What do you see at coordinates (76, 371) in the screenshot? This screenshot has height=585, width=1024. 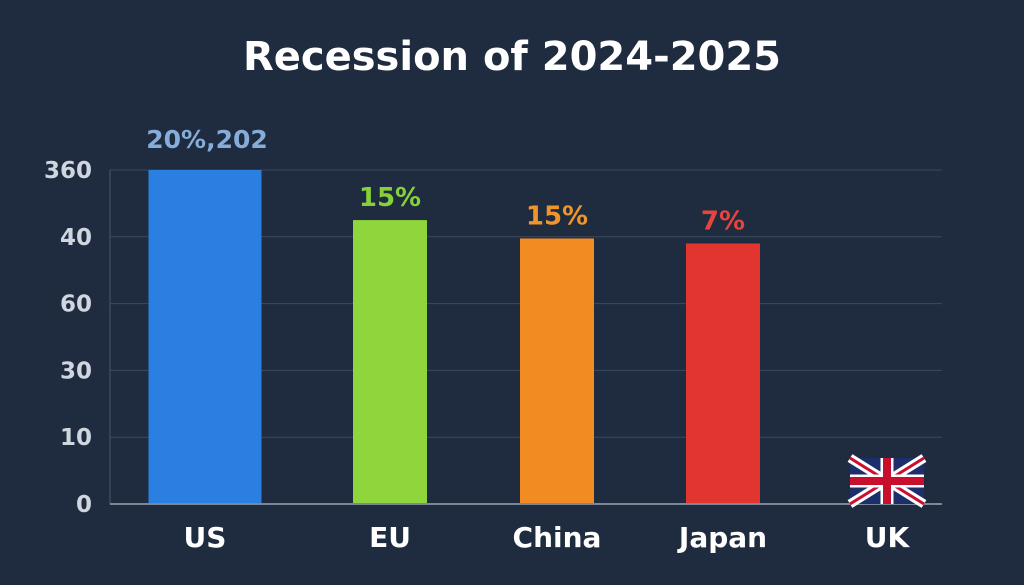 I see `y-tick-label: 30` at bounding box center [76, 371].